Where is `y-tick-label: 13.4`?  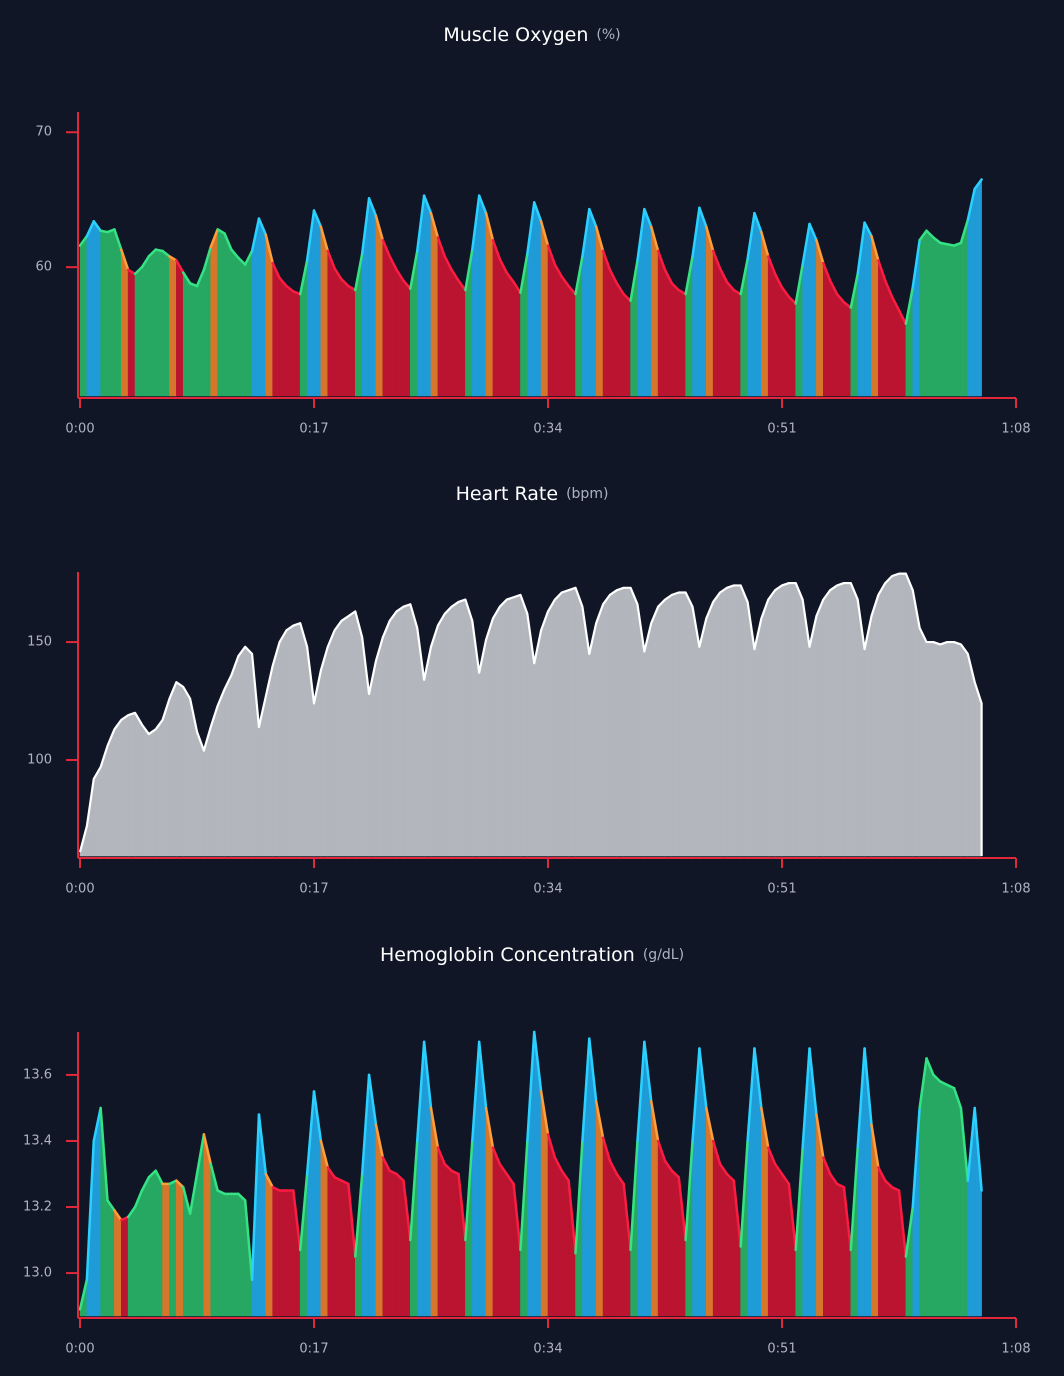
y-tick-label: 13.4 is located at coordinates (37, 1140).